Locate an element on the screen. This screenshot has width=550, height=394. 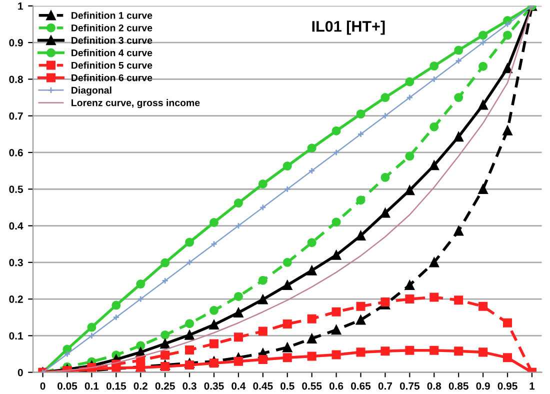
y-tick-label: 0.5 is located at coordinates (16, 189).